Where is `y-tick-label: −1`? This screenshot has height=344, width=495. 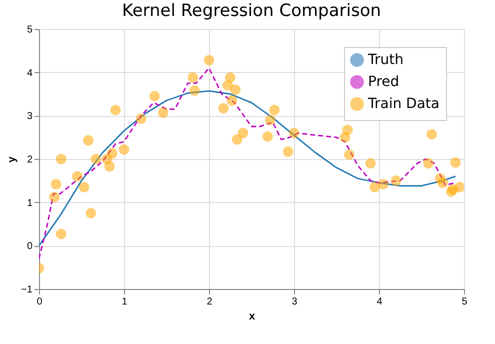
y-tick-label: −1 is located at coordinates (27, 290).